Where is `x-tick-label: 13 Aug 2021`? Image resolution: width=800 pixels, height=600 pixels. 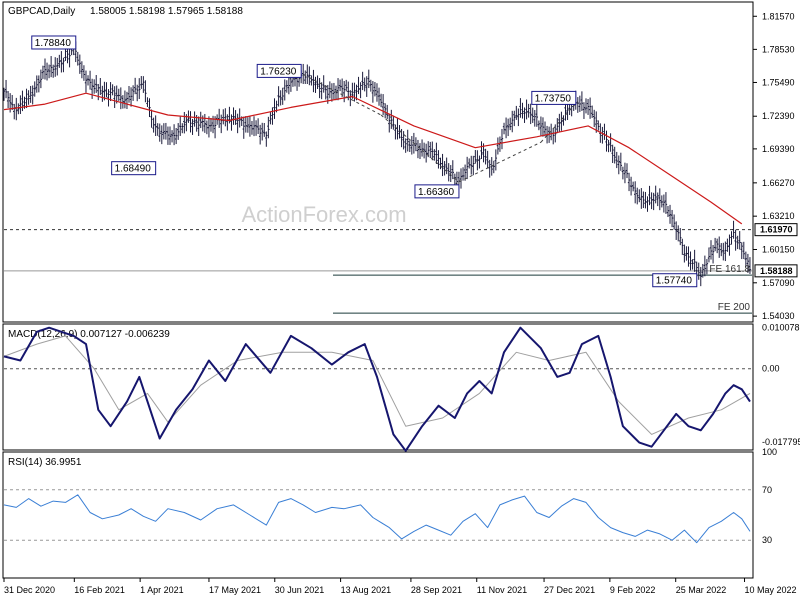
x-tick-label: 13 Aug 2021 is located at coordinates (366, 590).